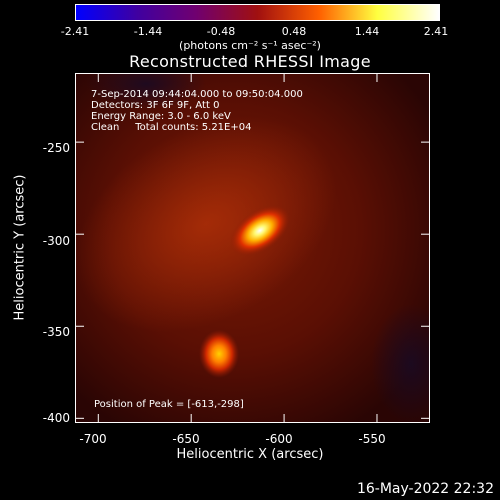  What do you see at coordinates (161, 116) in the screenshot?
I see `info-energy-range: Energy Range: 3.0 - 6.0 keV` at bounding box center [161, 116].